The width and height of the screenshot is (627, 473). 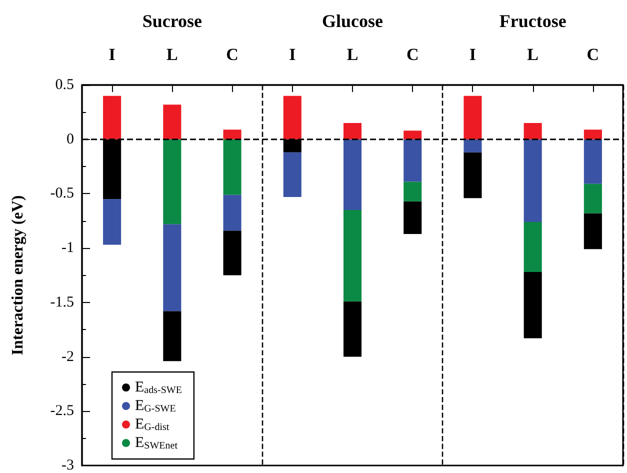 What do you see at coordinates (172, 21) in the screenshot?
I see `text: Sucrose` at bounding box center [172, 21].